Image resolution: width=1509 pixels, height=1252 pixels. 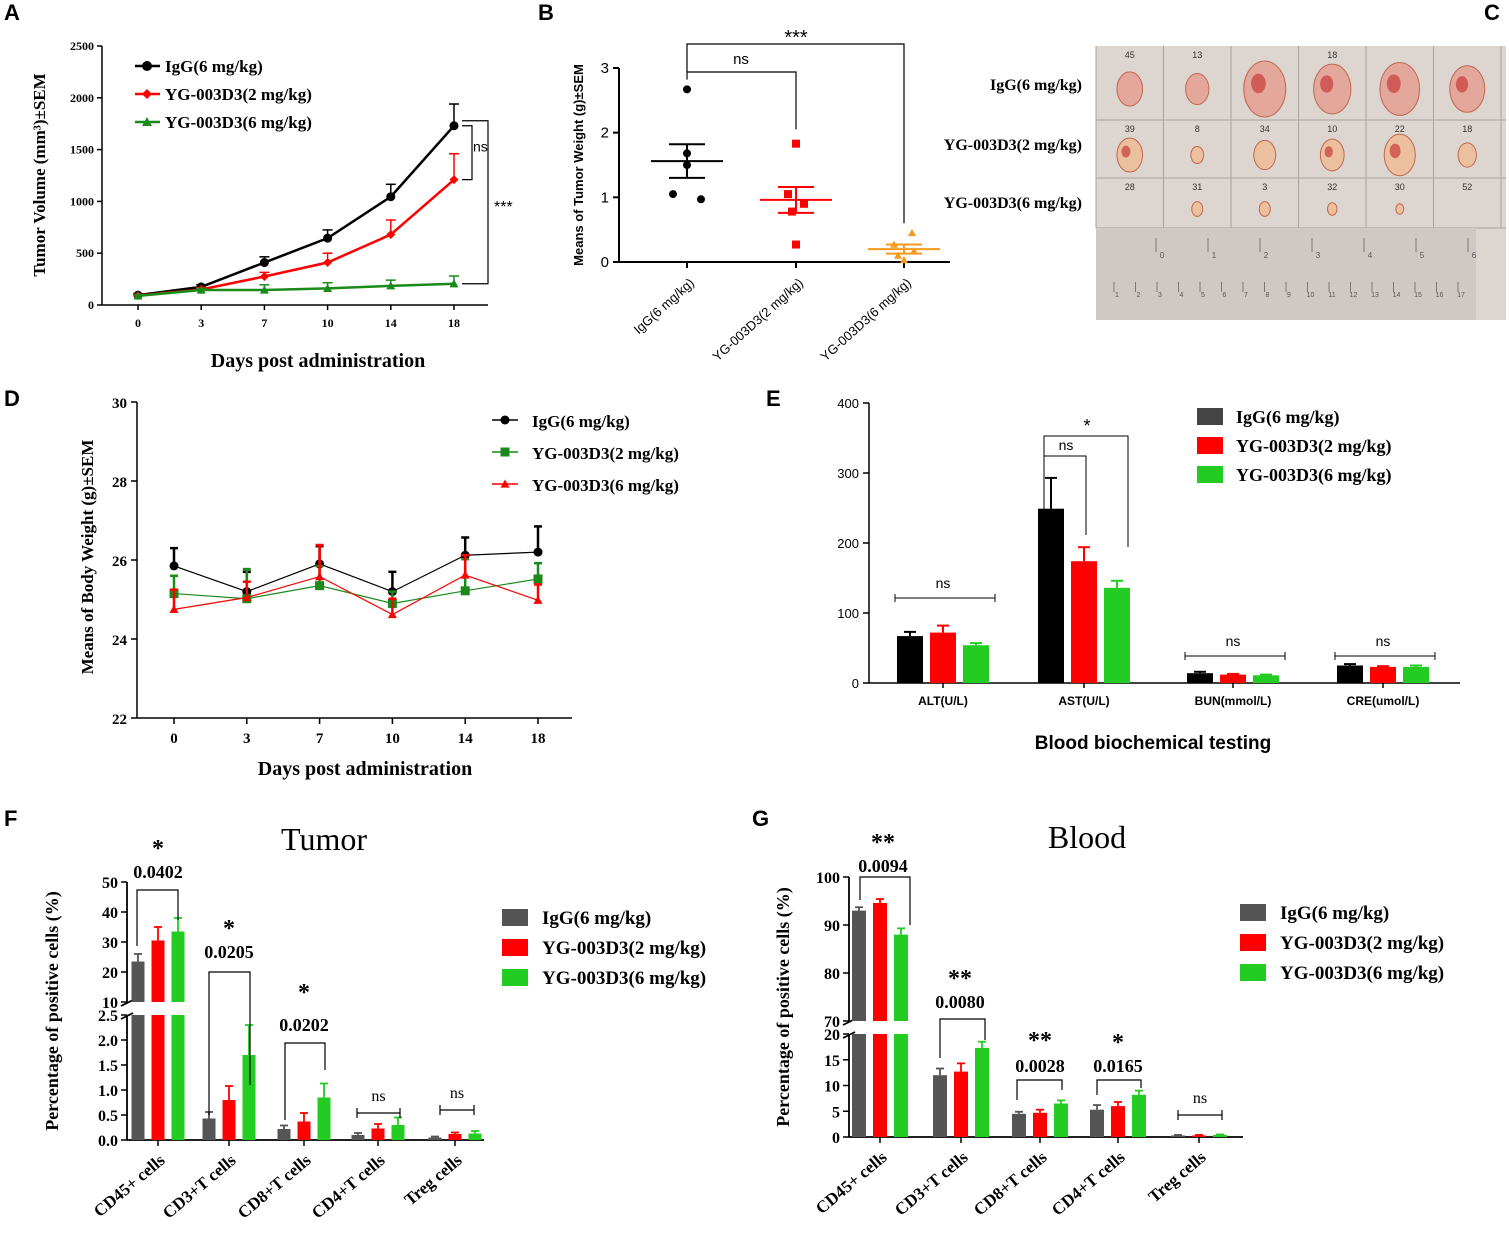 What do you see at coordinates (1492, 12) in the screenshot?
I see `panel-letter-c: C` at bounding box center [1492, 12].